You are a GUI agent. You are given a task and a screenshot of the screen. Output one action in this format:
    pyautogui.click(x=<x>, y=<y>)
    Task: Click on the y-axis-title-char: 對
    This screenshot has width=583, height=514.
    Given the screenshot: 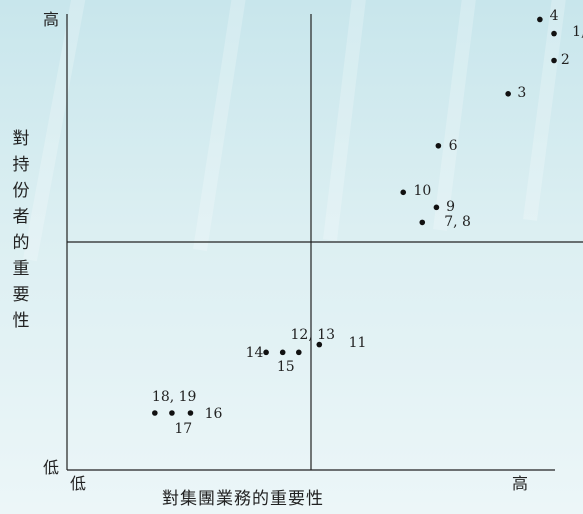 What is the action you would take?
    pyautogui.click(x=21, y=139)
    